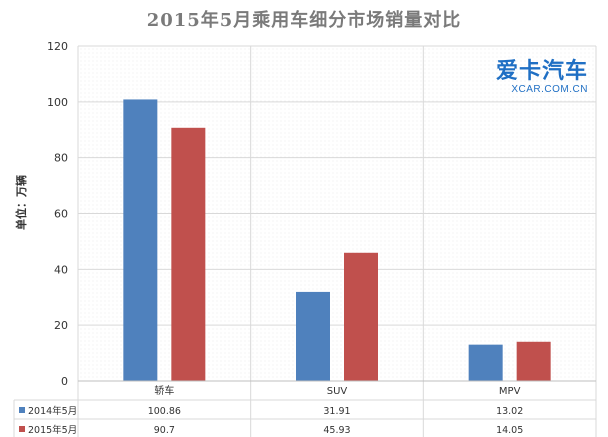 Image resolution: width=608 pixels, height=437 pixels. Describe the element at coordinates (164, 411) in the screenshot. I see `data-label: 100.86` at that location.